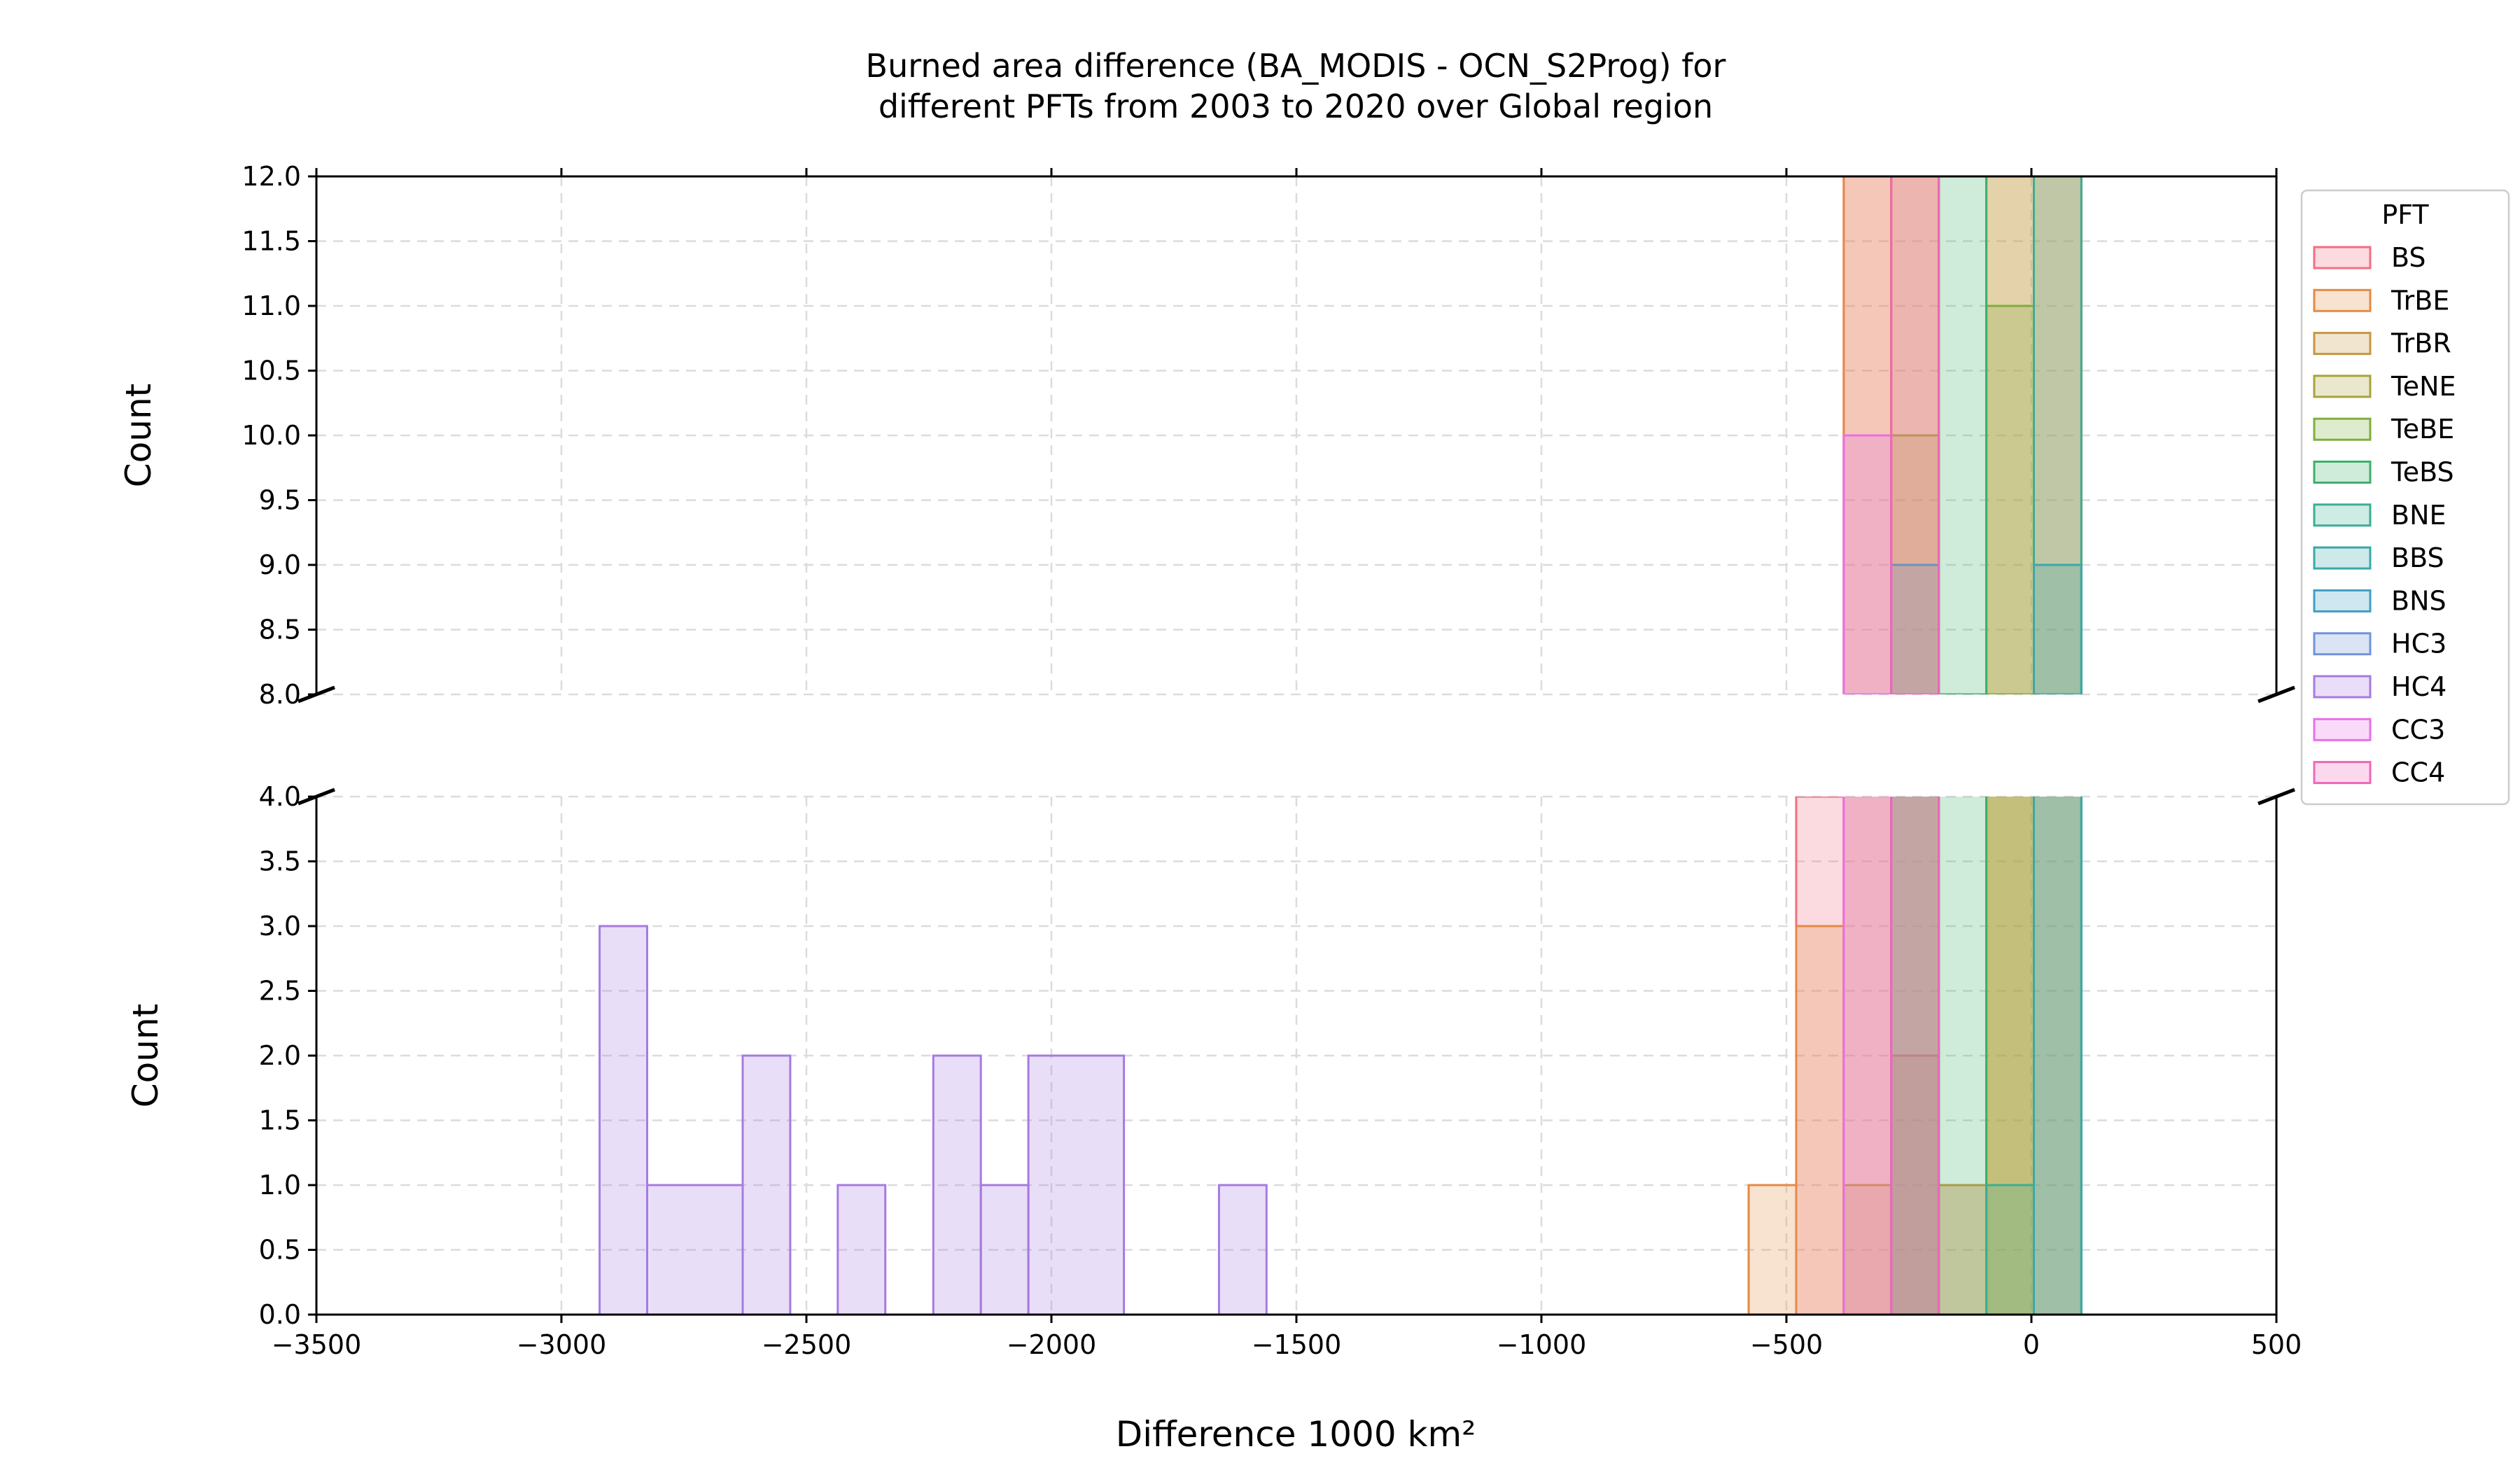  Describe the element at coordinates (280, 1250) in the screenshot. I see `bottom-y-tick-label: 0.5` at that location.